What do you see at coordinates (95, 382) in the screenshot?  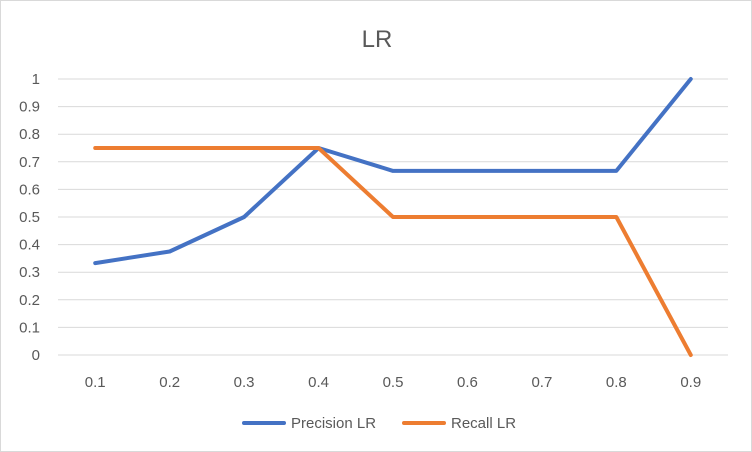 I see `x-tick-label: 0.1` at bounding box center [95, 382].